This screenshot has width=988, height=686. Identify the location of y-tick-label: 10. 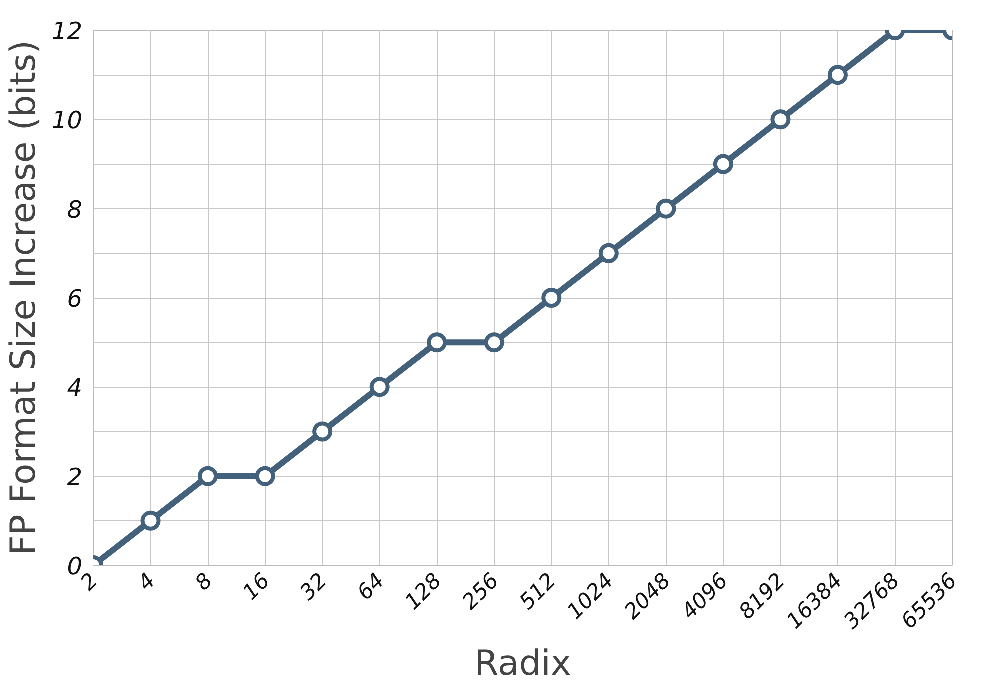
(67, 120).